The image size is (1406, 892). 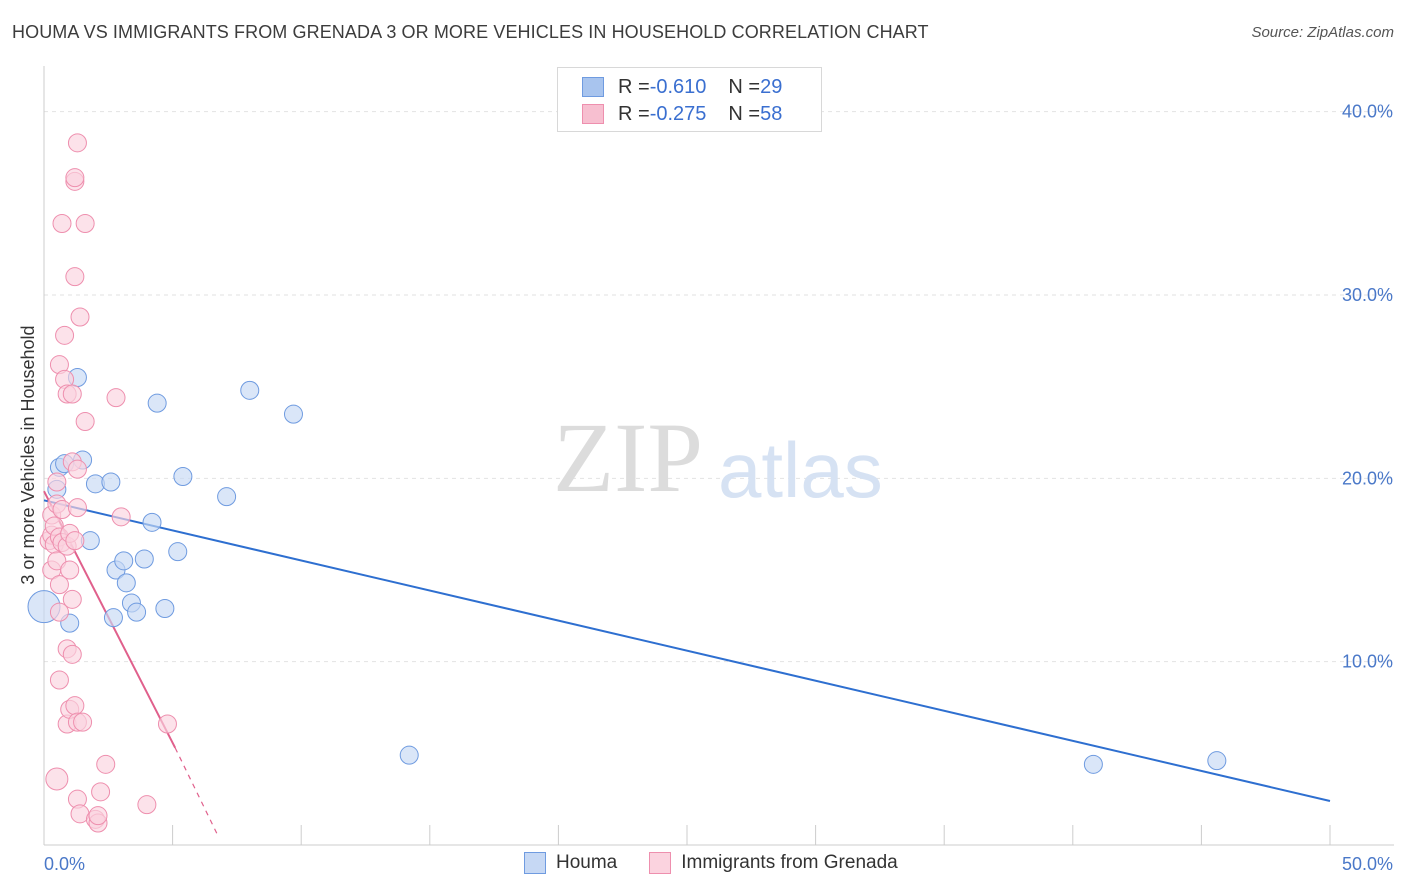 What do you see at coordinates (587, 862) in the screenshot?
I see `series-label-houma: Houma` at bounding box center [587, 862].